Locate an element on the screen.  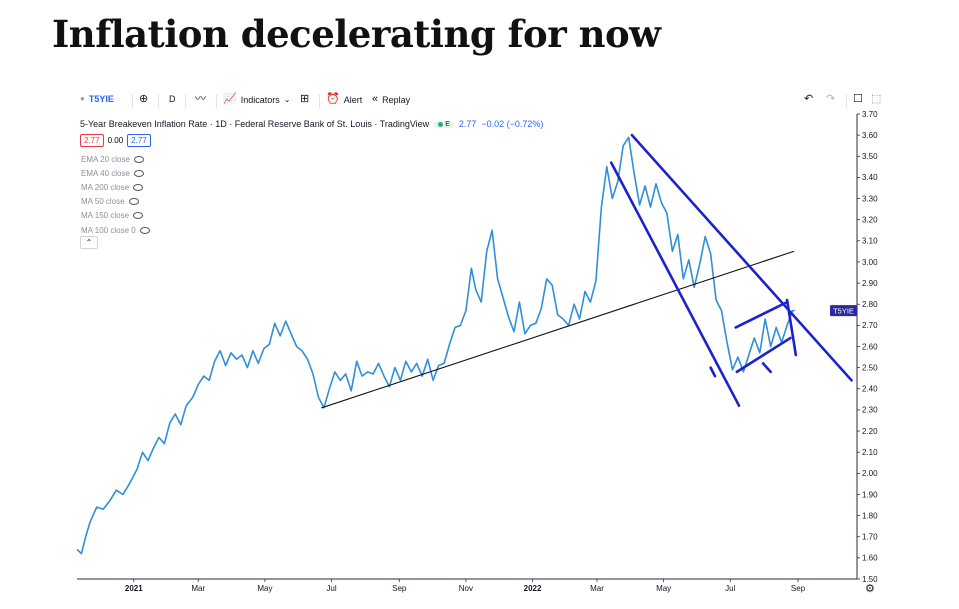
indicator-item: EMA 20 close is located at coordinates (115, 159).